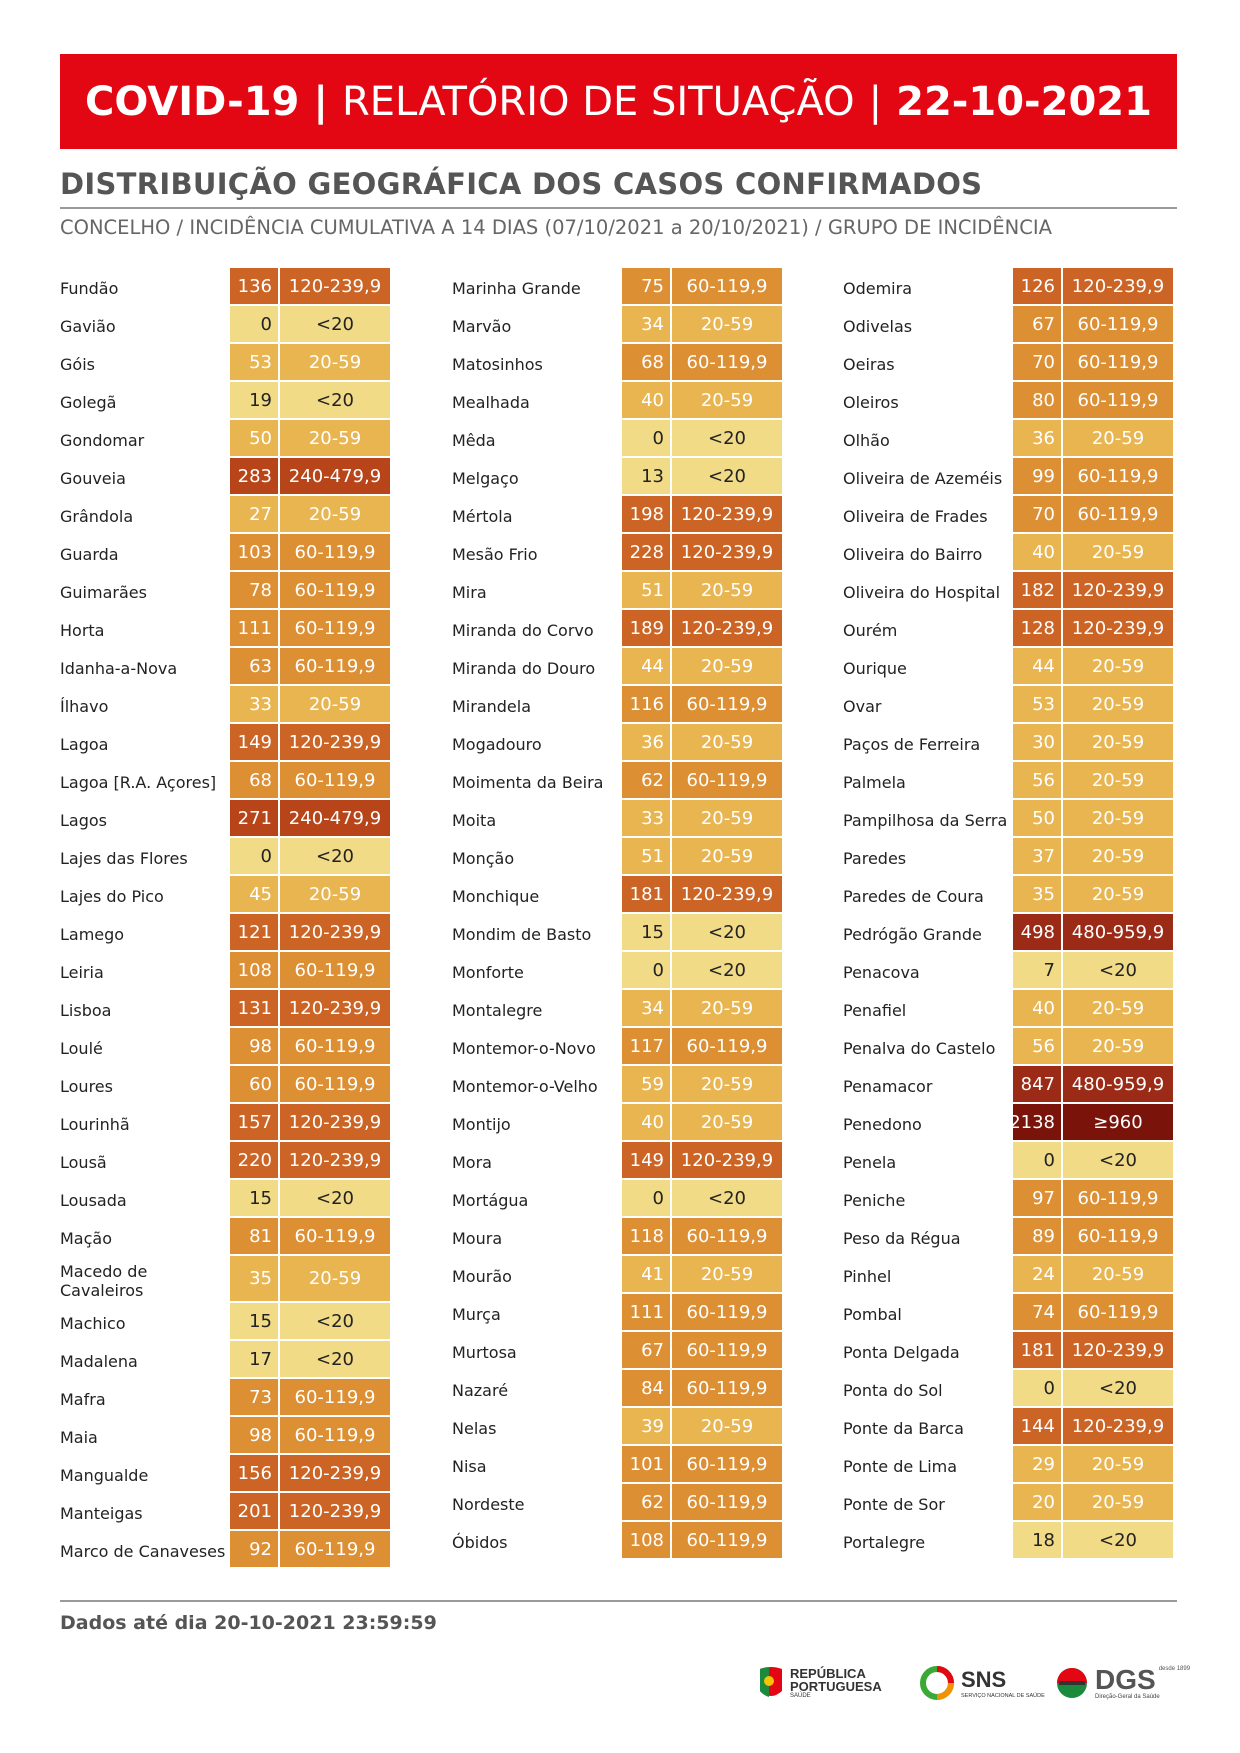 The image size is (1240, 1753). I want to click on table-row: Odemira 126 120-239,9, so click(1010, 287).